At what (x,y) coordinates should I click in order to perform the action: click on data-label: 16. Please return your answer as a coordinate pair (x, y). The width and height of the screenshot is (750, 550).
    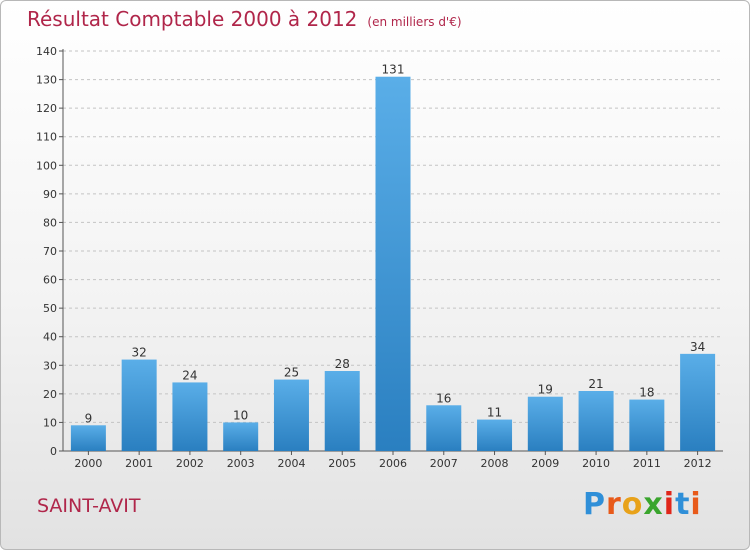
    Looking at the image, I should click on (443, 398).